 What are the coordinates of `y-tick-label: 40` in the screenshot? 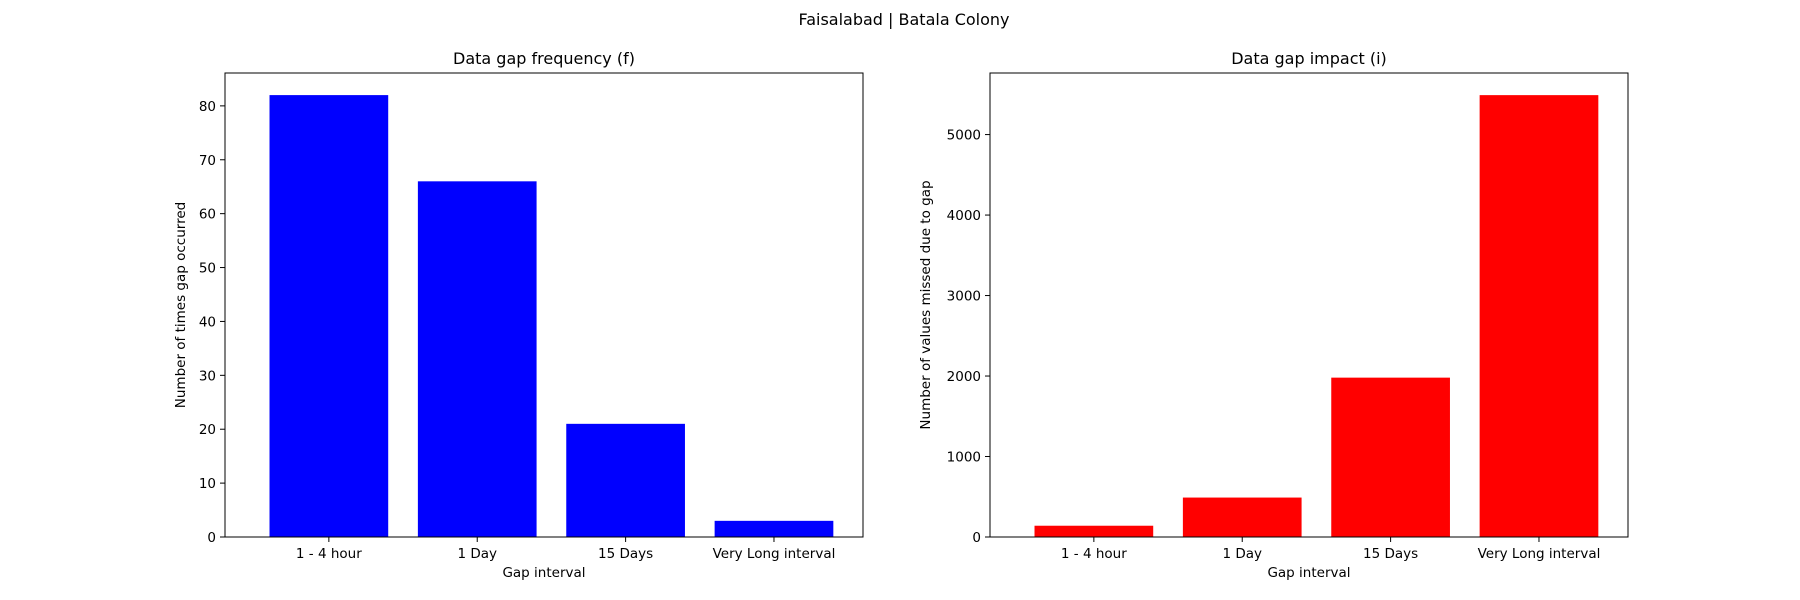 It's located at (207, 322).